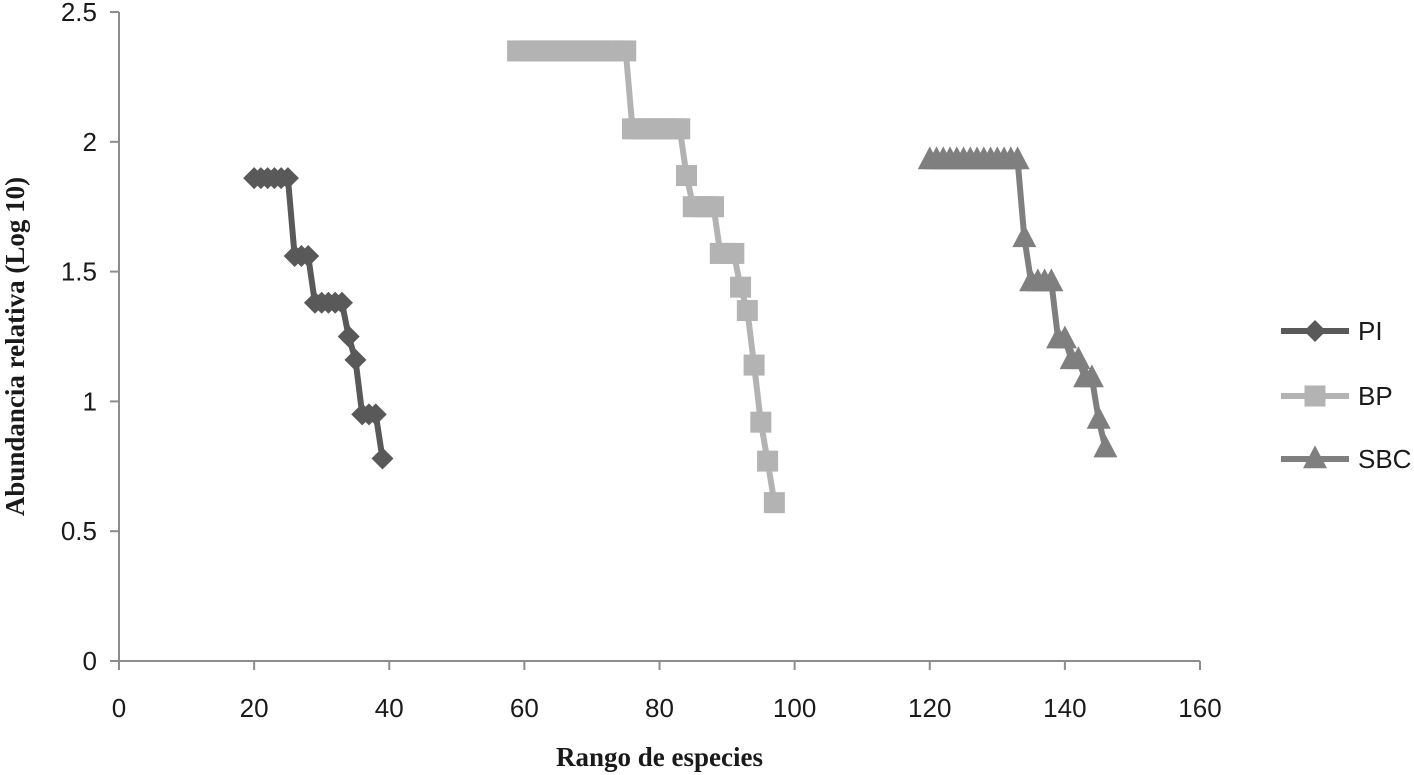 The width and height of the screenshot is (1414, 775). What do you see at coordinates (119, 708) in the screenshot?
I see `x-tick-label: 0` at bounding box center [119, 708].